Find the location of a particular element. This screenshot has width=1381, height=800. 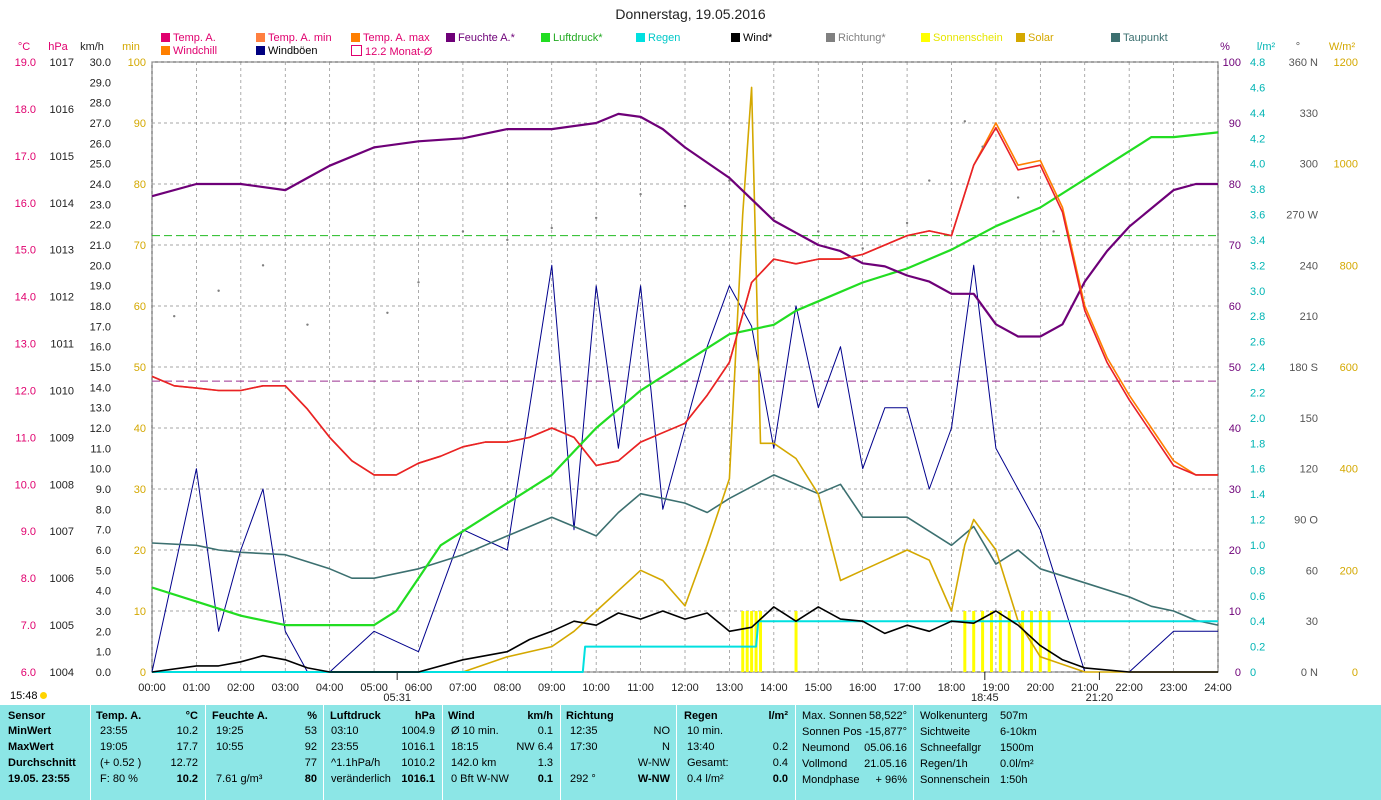

humidity-right-axis-tick: 40 is located at coordinates (1235, 429).